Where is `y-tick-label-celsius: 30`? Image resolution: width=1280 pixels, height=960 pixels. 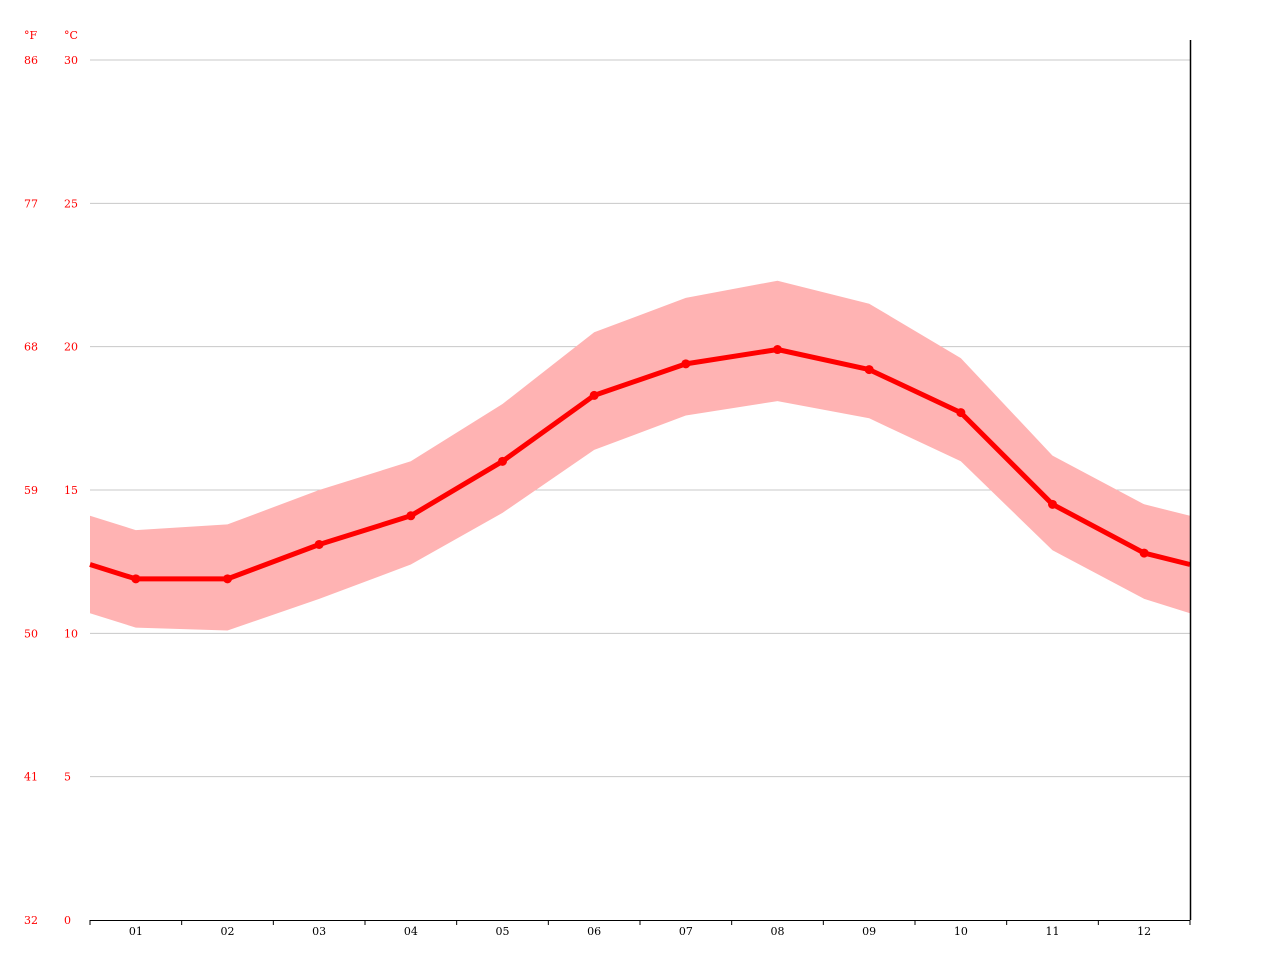
y-tick-label-celsius: 30 is located at coordinates (71, 60).